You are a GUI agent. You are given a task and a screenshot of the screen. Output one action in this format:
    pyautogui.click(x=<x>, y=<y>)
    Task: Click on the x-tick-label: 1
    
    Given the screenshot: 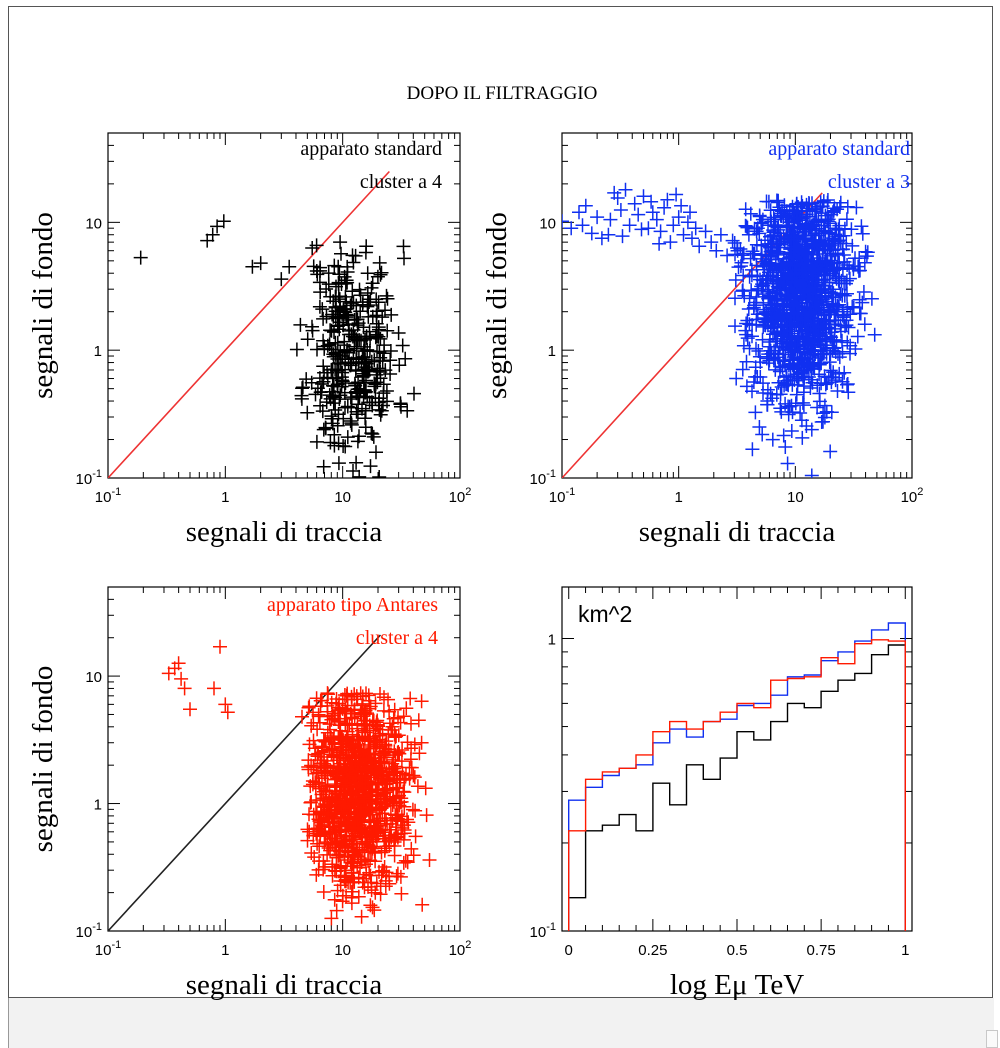 What is the action you would take?
    pyautogui.click(x=225, y=950)
    